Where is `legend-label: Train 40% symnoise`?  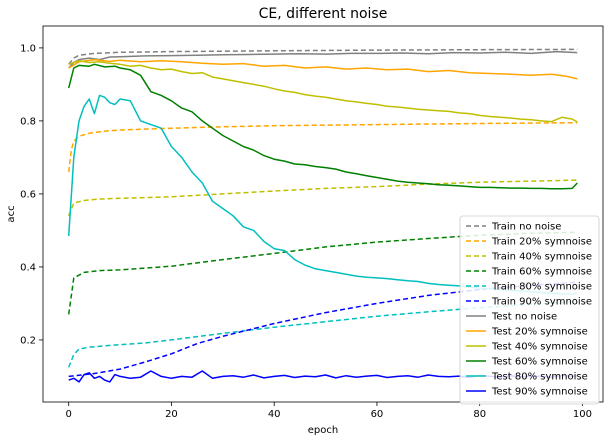 legend-label: Train 40% symnoise is located at coordinates (541, 257).